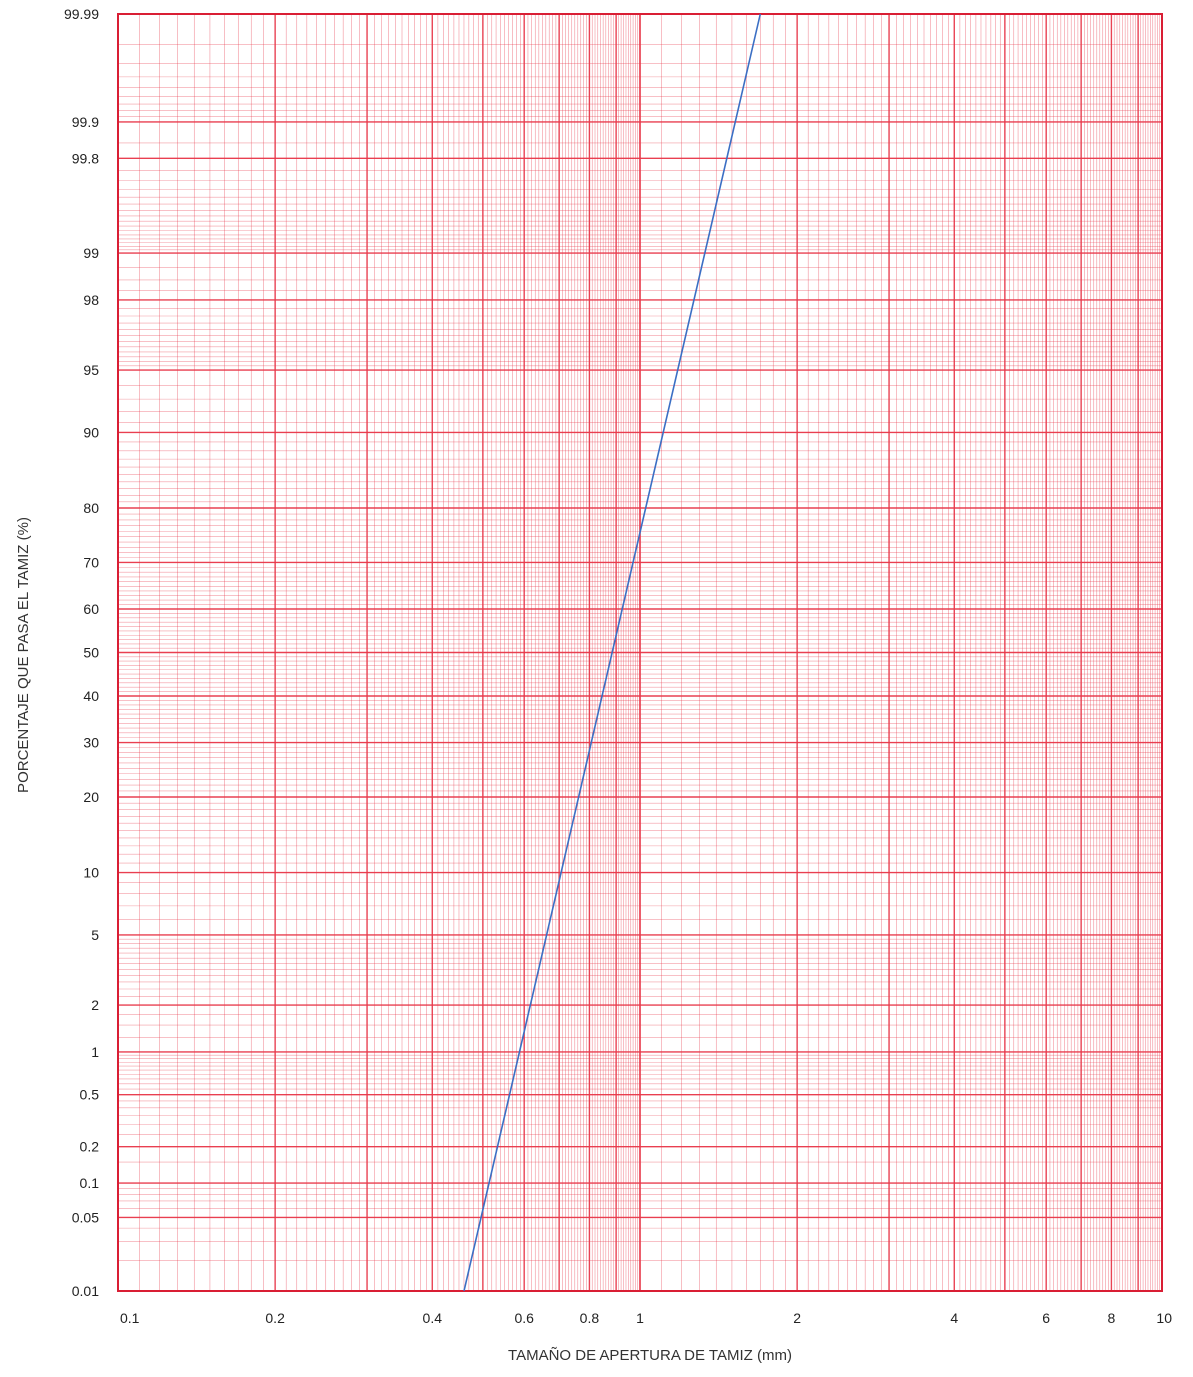 The height and width of the screenshot is (1377, 1193). Describe the element at coordinates (590, 1318) in the screenshot. I see `x-tick-label: 0.8` at that location.